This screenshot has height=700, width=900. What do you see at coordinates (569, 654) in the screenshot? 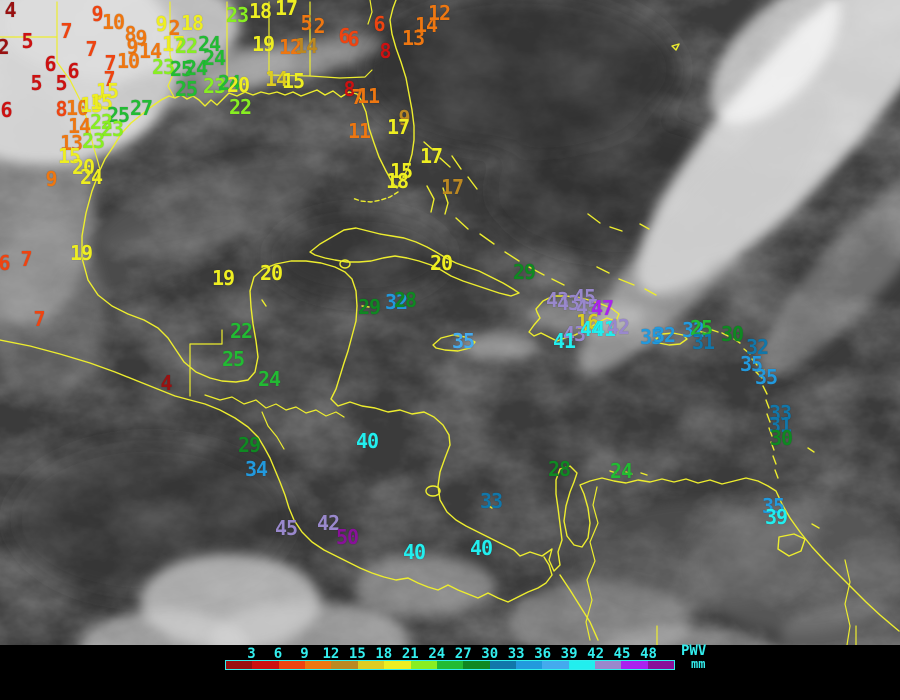
I see `colorbar-tick-label: 39` at bounding box center [569, 654].